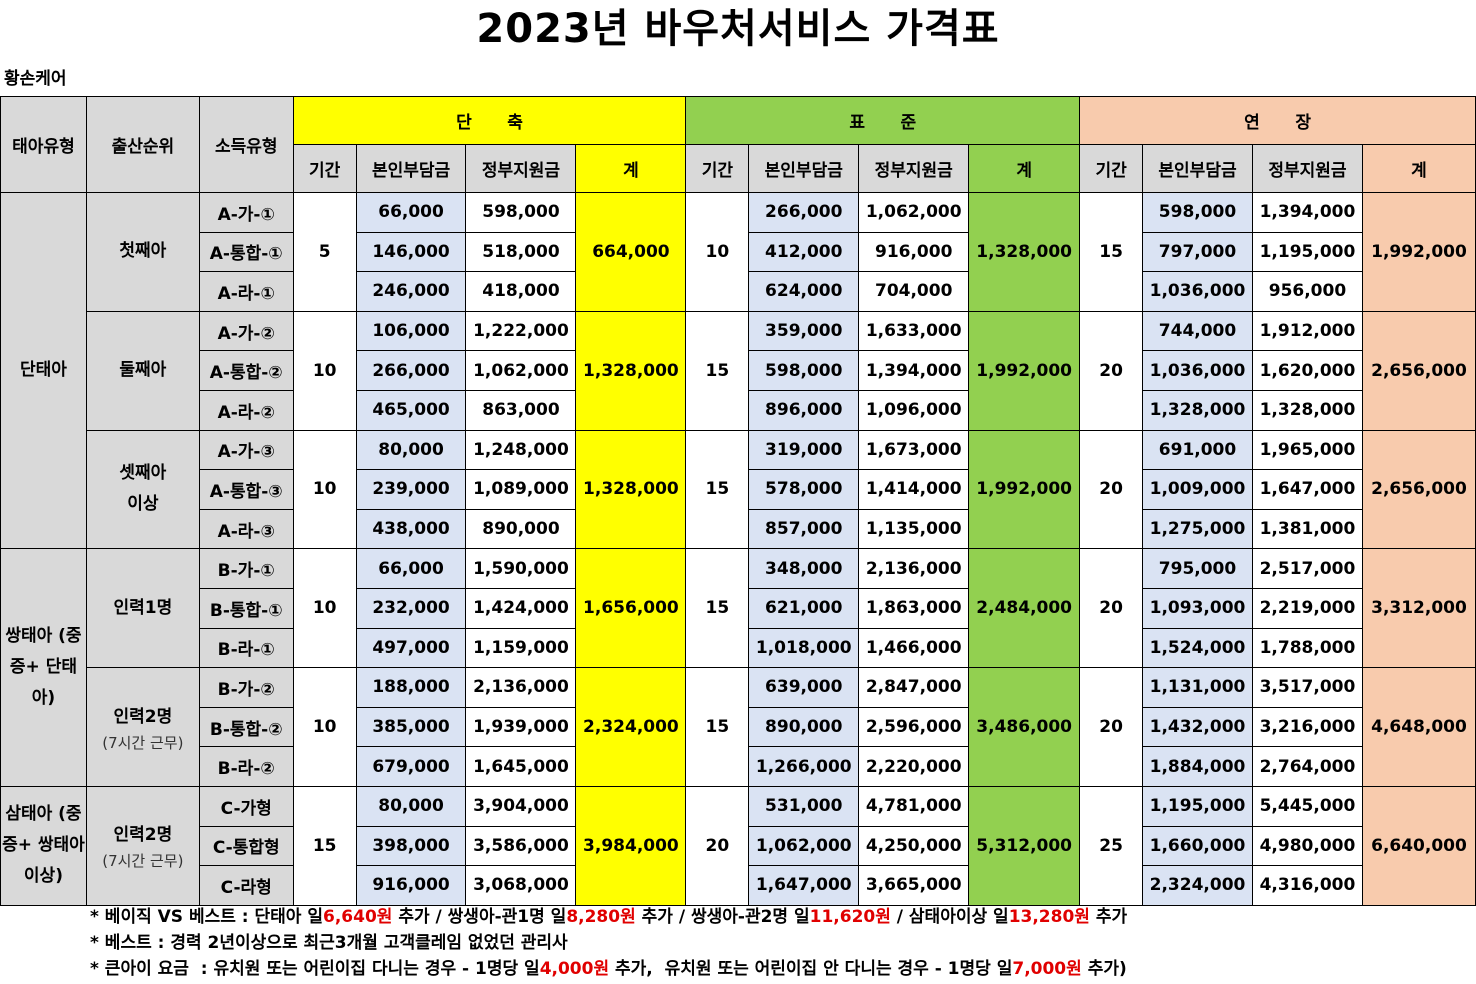  What do you see at coordinates (1307, 370) in the screenshot?
I see `extended-gov-support-cell: 1,620,000` at bounding box center [1307, 370].